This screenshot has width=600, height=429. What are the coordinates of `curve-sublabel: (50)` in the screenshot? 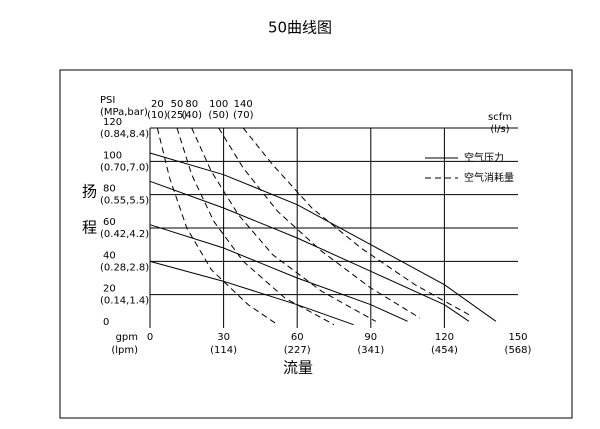 It's located at (218, 115).